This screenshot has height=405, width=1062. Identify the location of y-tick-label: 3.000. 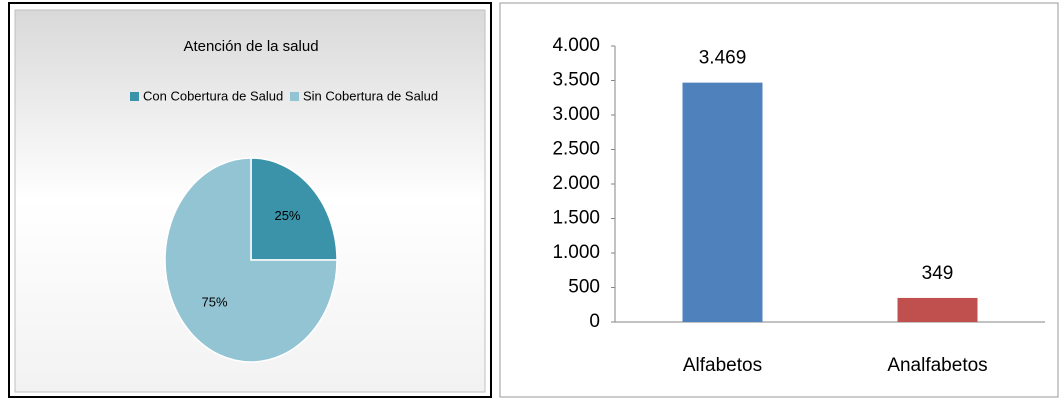
(576, 114).